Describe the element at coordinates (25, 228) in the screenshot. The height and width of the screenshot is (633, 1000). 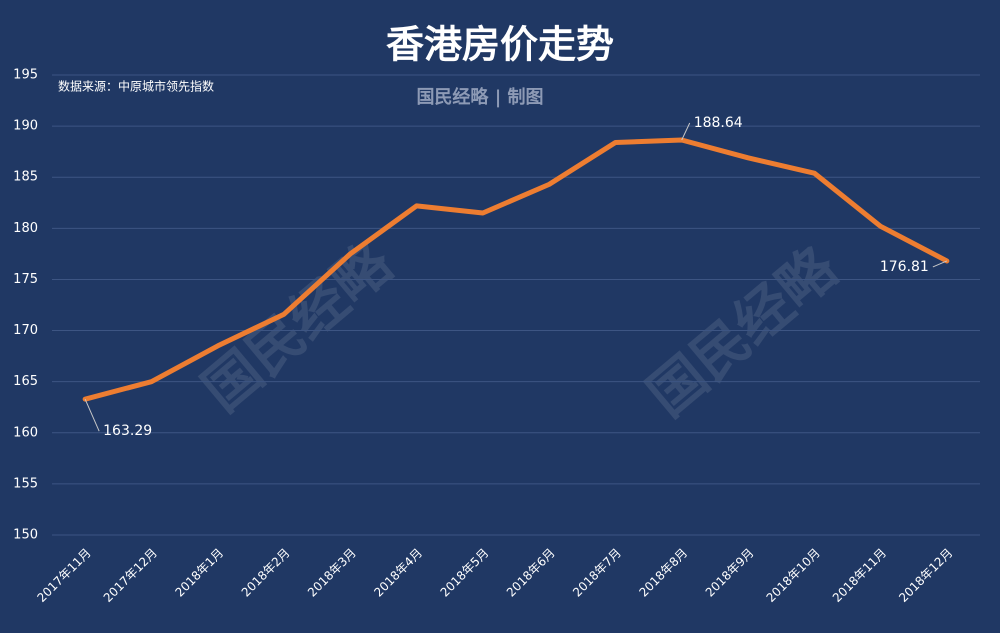
I see `y-tick-label: 180` at that location.